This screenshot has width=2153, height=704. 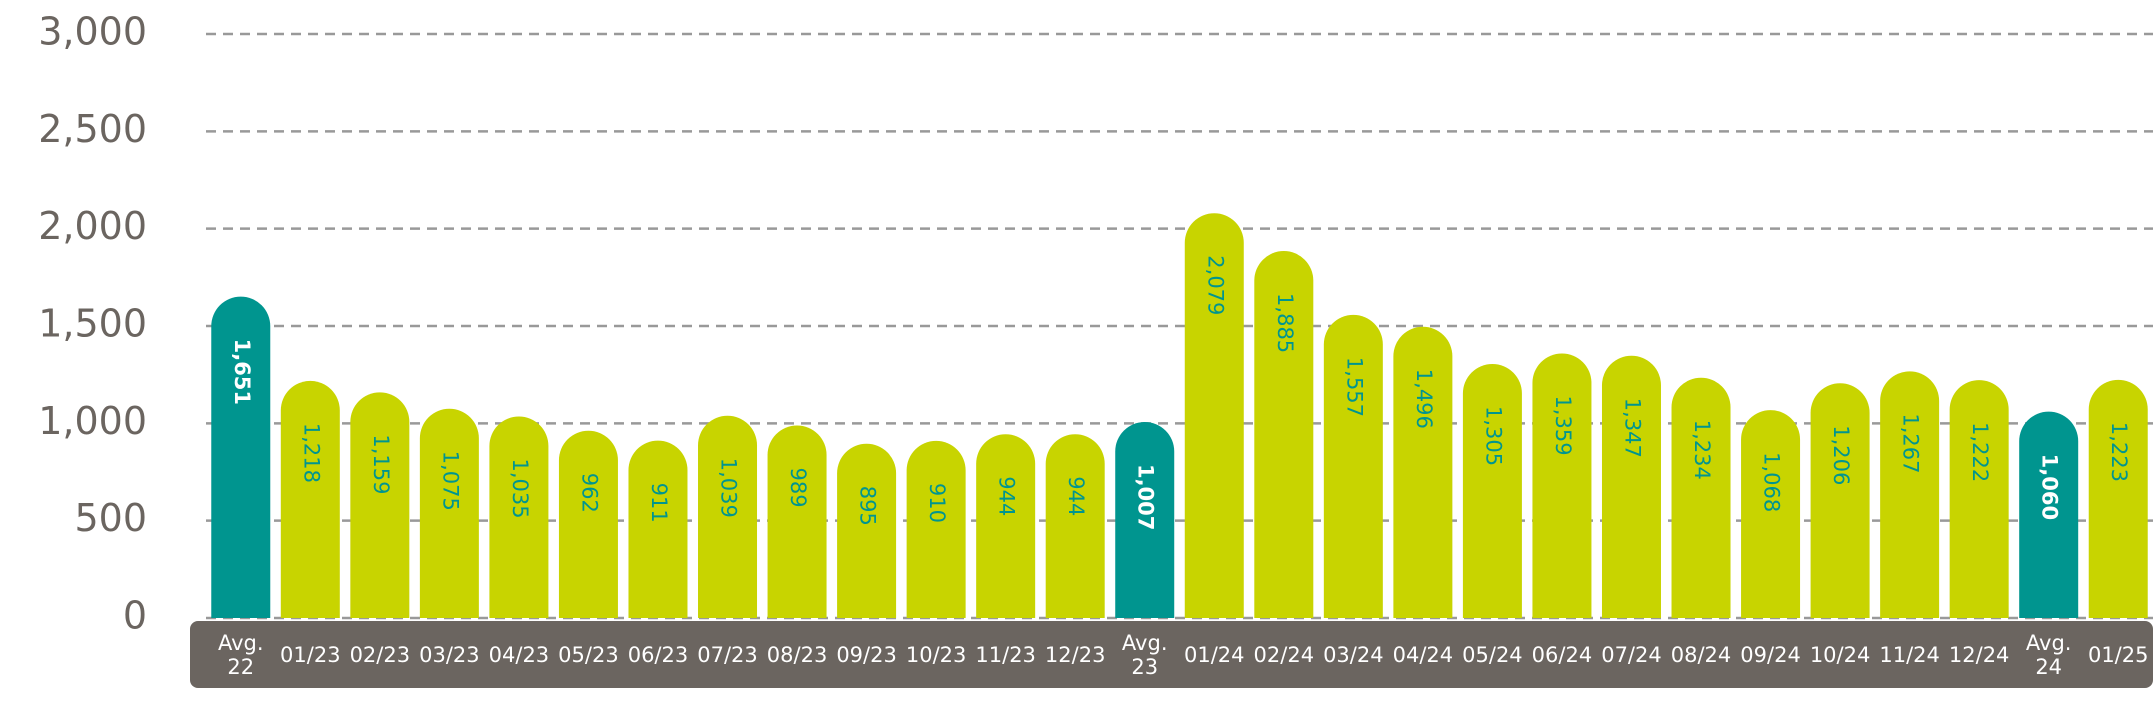 I want to click on value-label: 1,039, so click(x=729, y=488).